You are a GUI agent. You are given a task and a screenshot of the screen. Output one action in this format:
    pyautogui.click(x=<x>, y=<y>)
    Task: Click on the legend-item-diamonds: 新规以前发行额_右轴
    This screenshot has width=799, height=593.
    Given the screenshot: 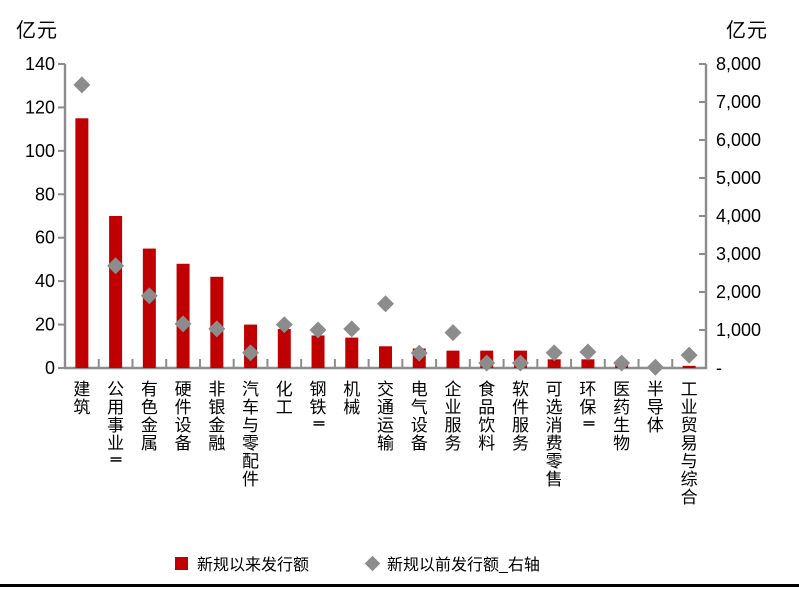 What is the action you would take?
    pyautogui.click(x=452, y=563)
    